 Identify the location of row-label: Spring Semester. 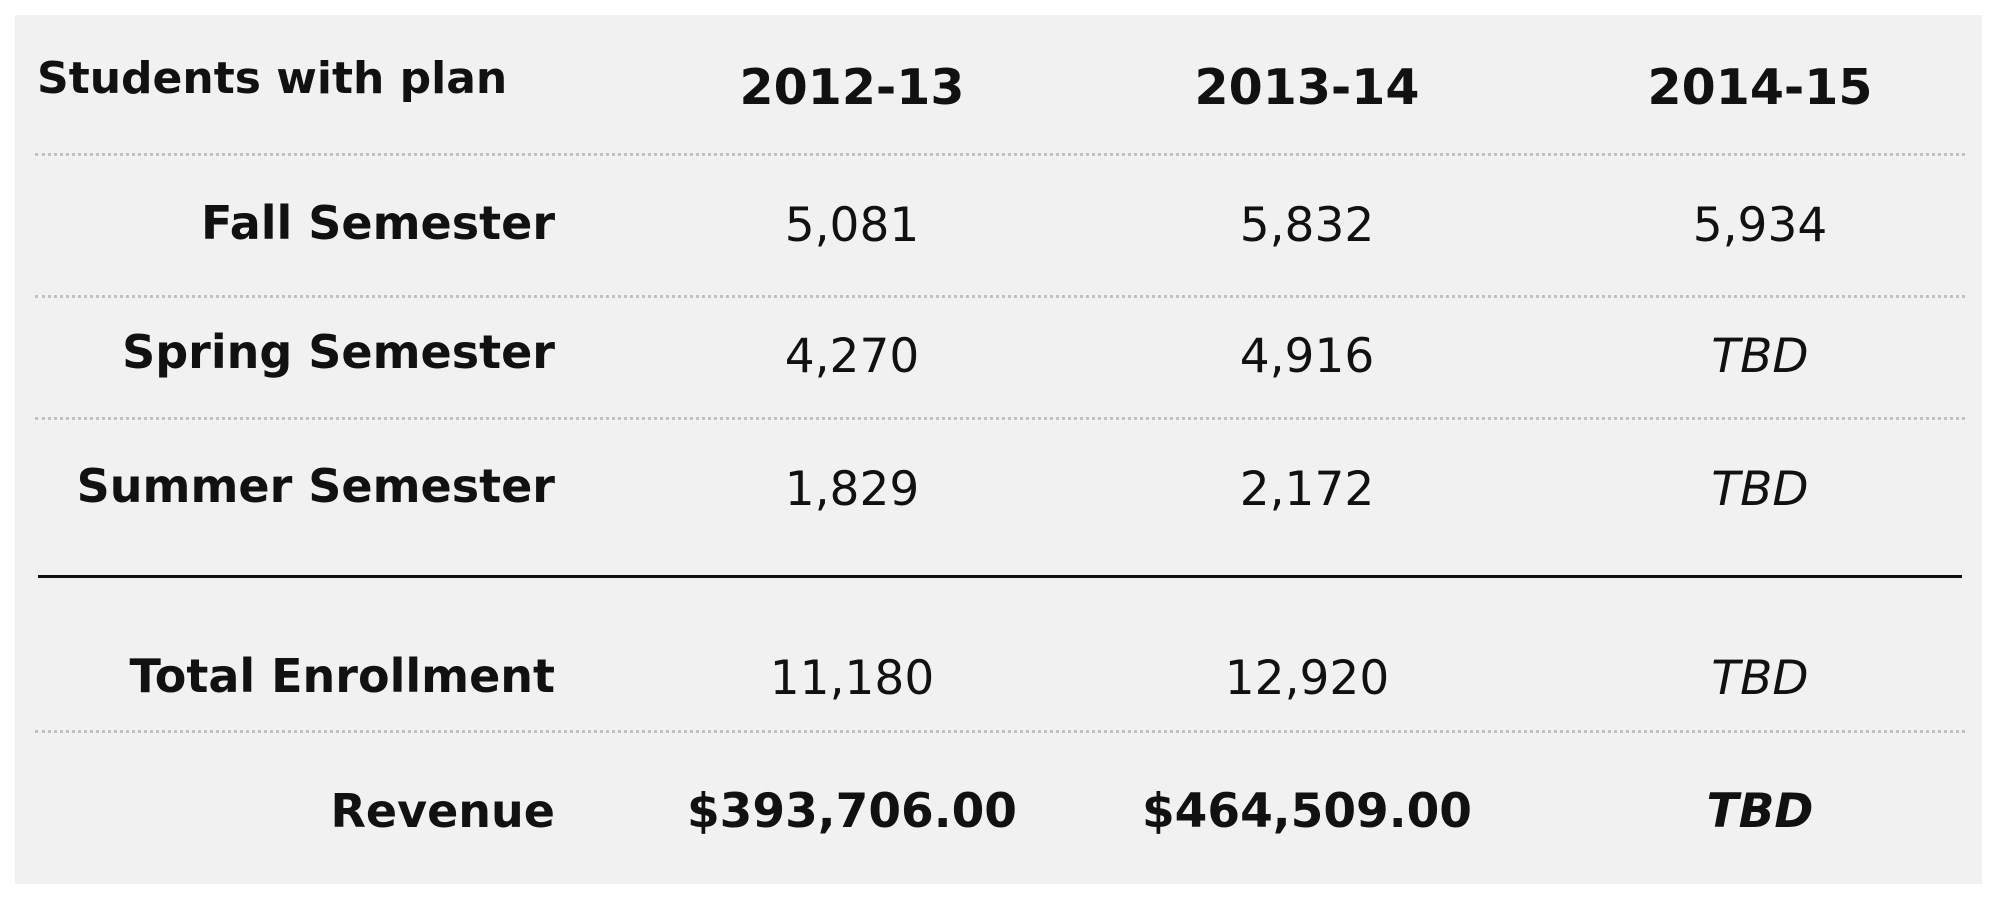
(338, 352).